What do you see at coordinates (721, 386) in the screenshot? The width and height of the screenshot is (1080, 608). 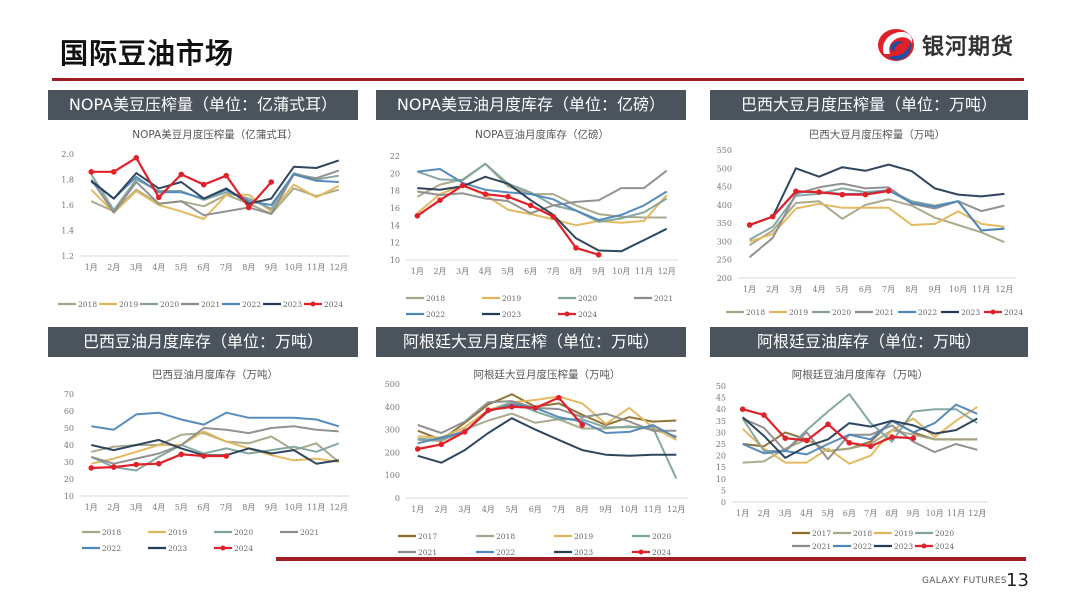 I see `y-tick-label: 50` at bounding box center [721, 386].